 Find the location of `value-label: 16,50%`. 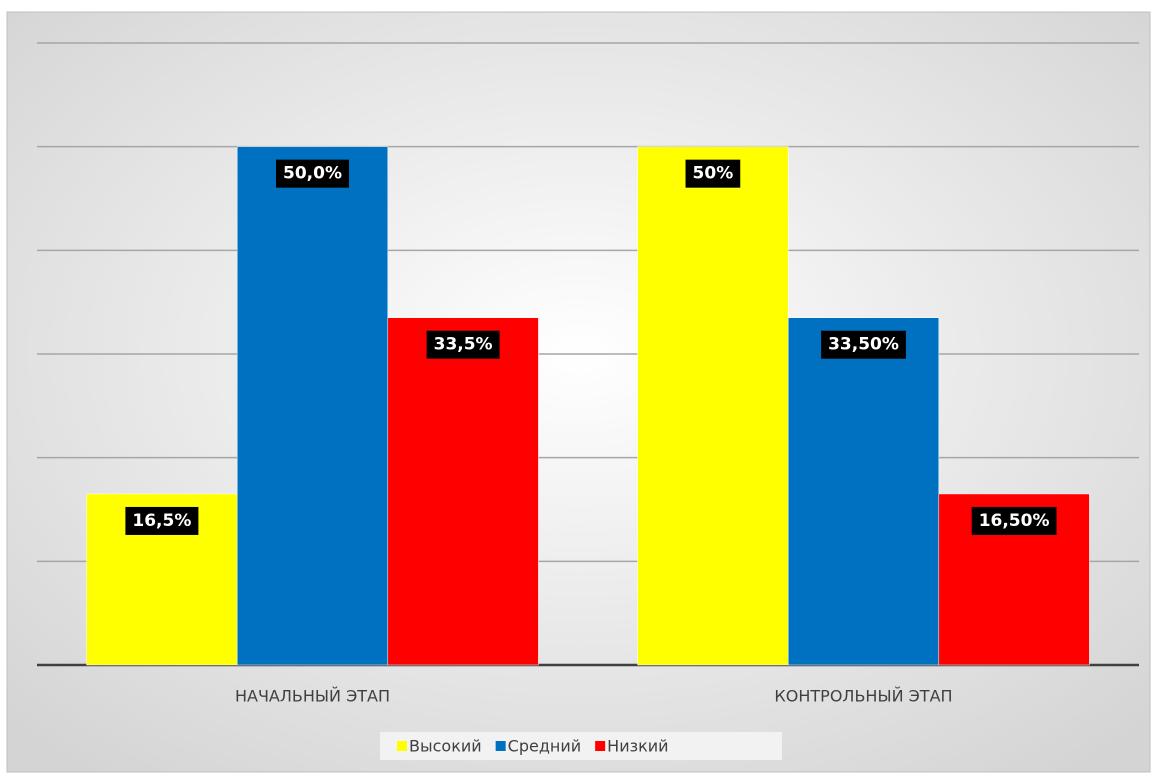

value-label: 16,50% is located at coordinates (1014, 521).